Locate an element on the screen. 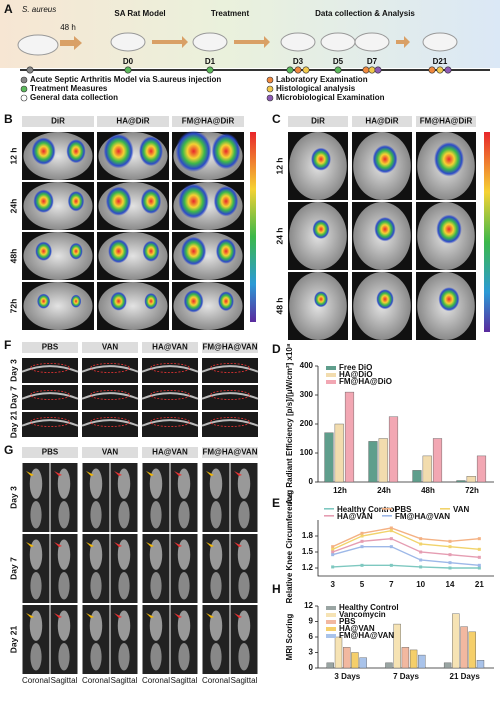 Image resolution: width=500 pixels, height=701 pixels. timeline-background is located at coordinates (250, 34).